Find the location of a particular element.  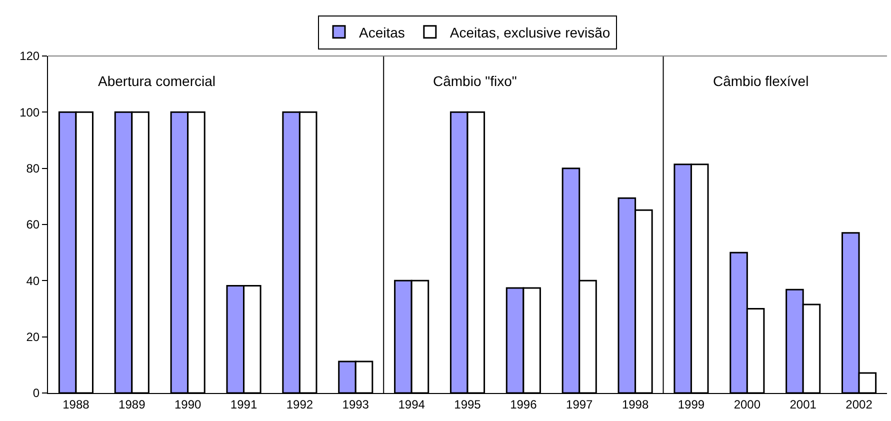

x-tick-label: 2002 is located at coordinates (859, 404).